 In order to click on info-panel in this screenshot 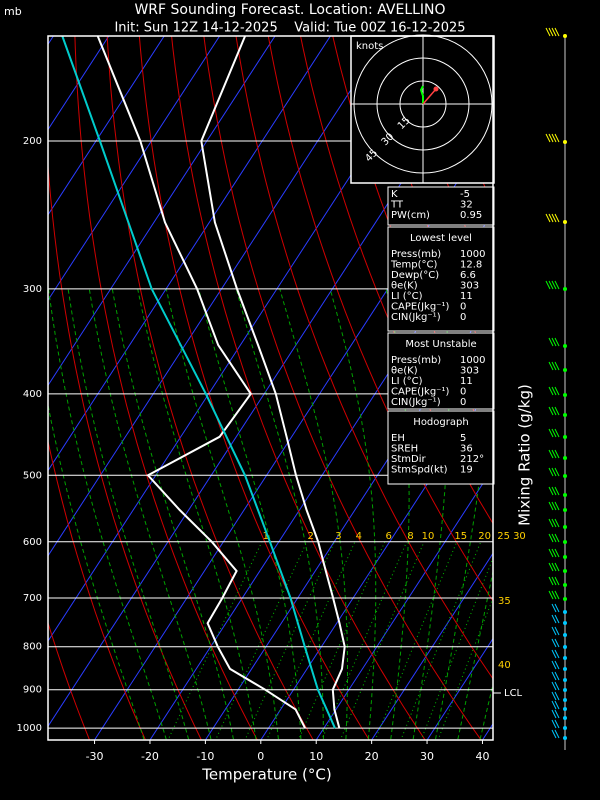, I will do `click(441, 447)`.